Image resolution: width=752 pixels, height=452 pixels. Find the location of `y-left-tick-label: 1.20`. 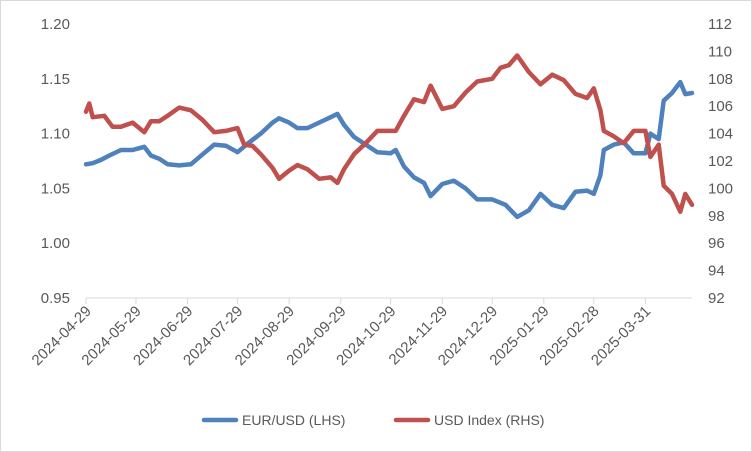

y-left-tick-label: 1.20 is located at coordinates (55, 24).